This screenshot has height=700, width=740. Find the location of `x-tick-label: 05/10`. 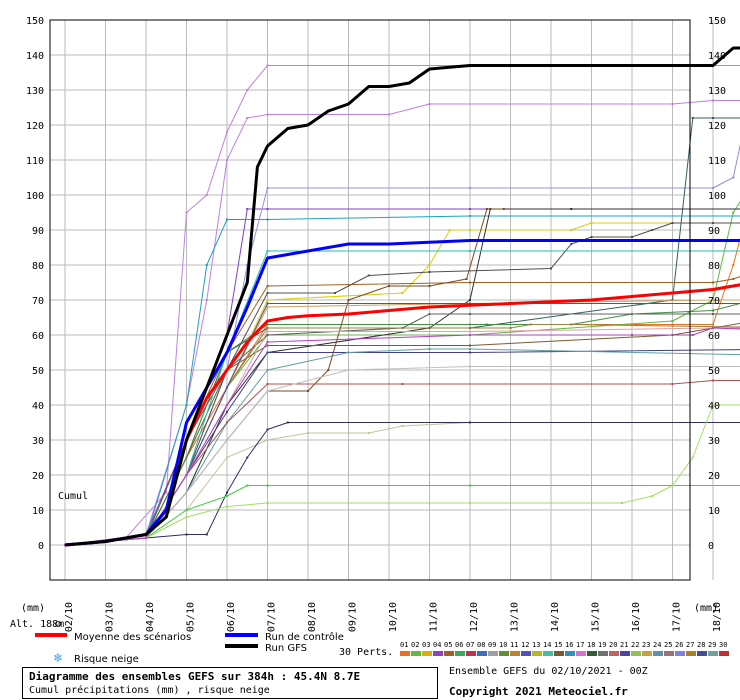

x-tick-label: 05/10 is located at coordinates (191, 617).